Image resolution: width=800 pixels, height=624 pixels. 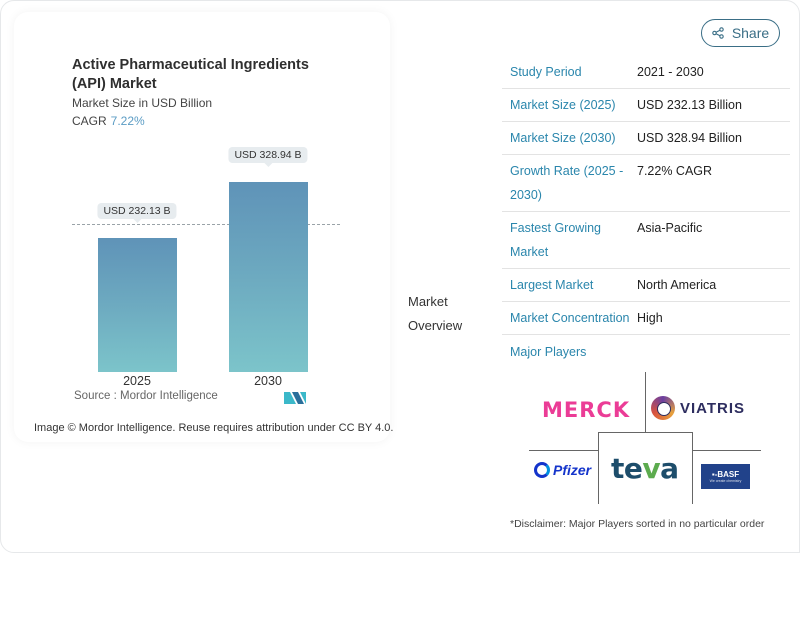 I want to click on divider-box, so click(x=645, y=468).